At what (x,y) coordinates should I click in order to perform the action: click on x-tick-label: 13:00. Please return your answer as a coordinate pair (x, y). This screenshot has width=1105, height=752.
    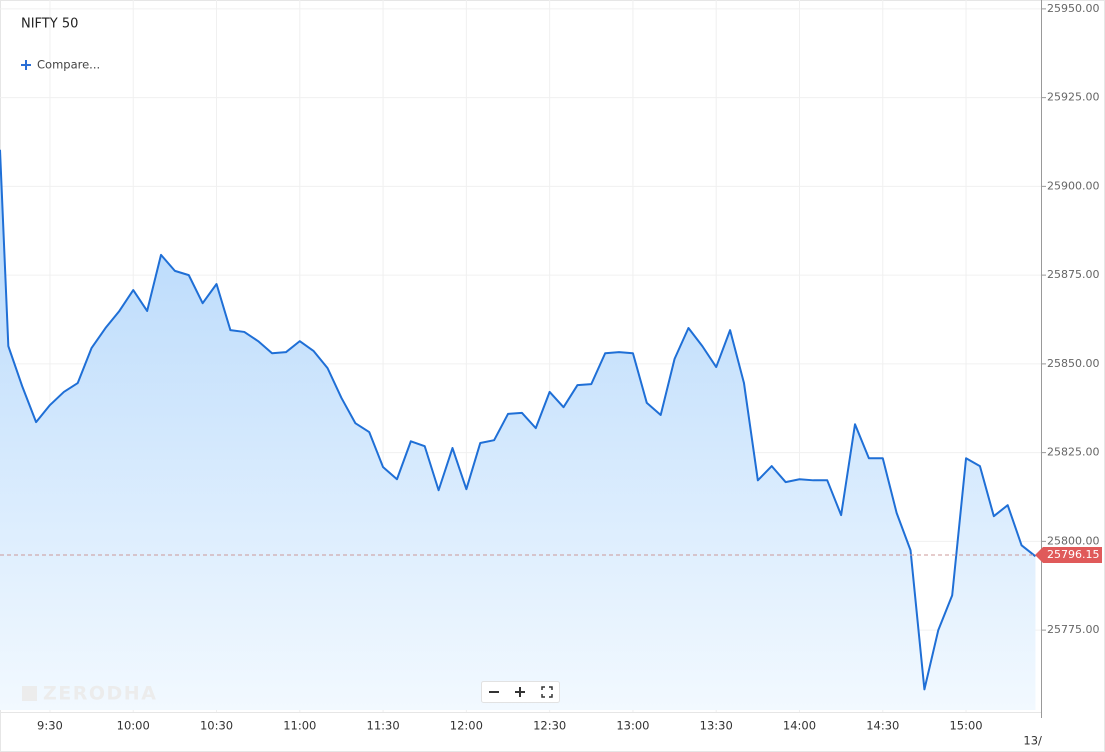
    Looking at the image, I should click on (632, 726).